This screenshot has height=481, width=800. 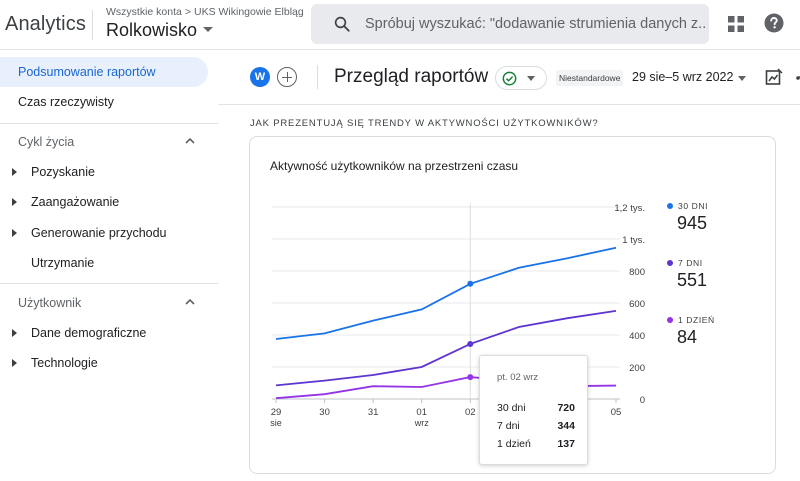 What do you see at coordinates (62, 263) in the screenshot?
I see `sidebar-item-label: Utrzymanie` at bounding box center [62, 263].